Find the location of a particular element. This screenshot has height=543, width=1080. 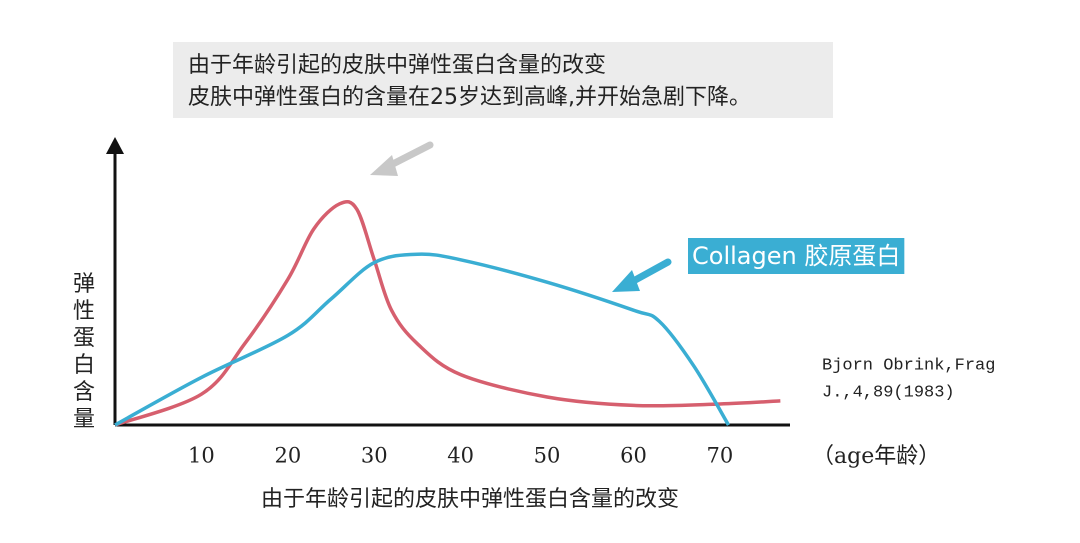

x-tick-label: 20 is located at coordinates (287, 456).